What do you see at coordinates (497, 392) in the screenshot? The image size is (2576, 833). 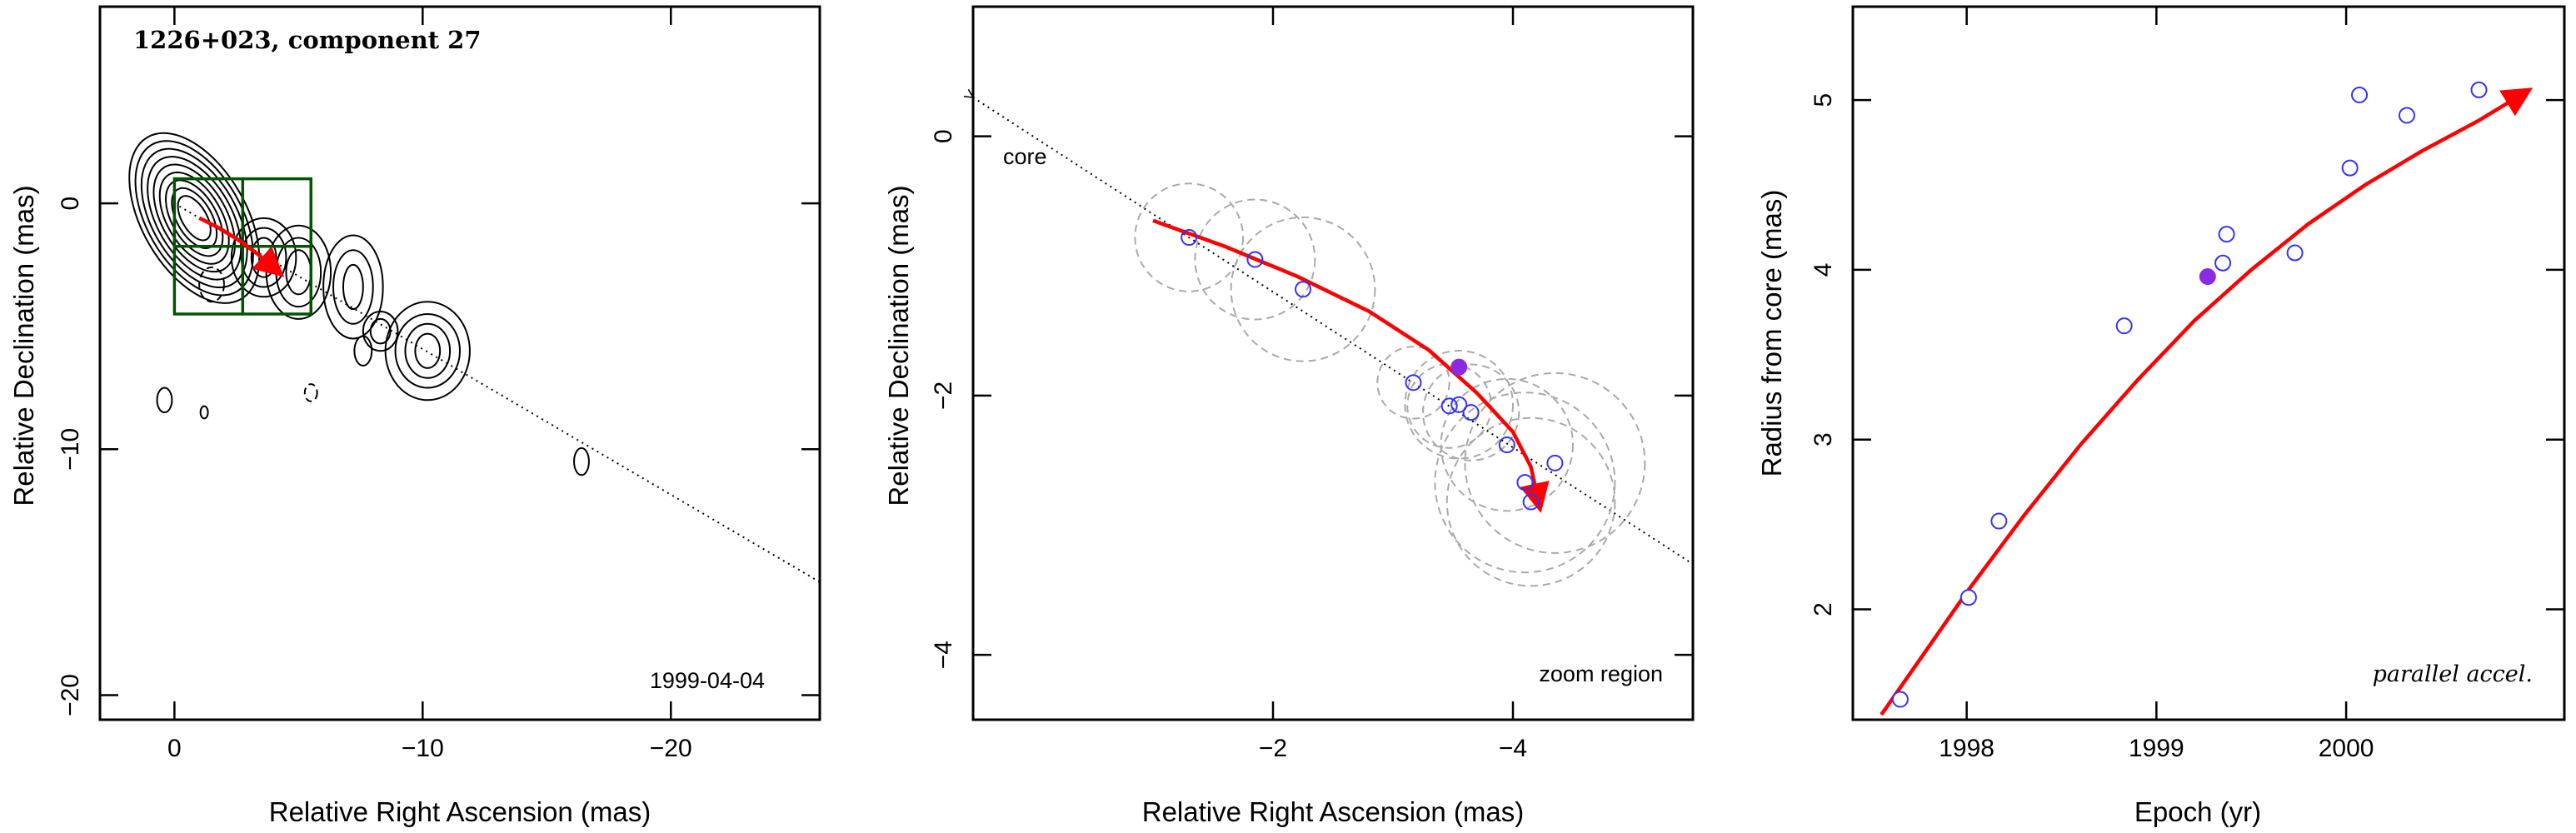 I see `jet-axis-line` at bounding box center [497, 392].